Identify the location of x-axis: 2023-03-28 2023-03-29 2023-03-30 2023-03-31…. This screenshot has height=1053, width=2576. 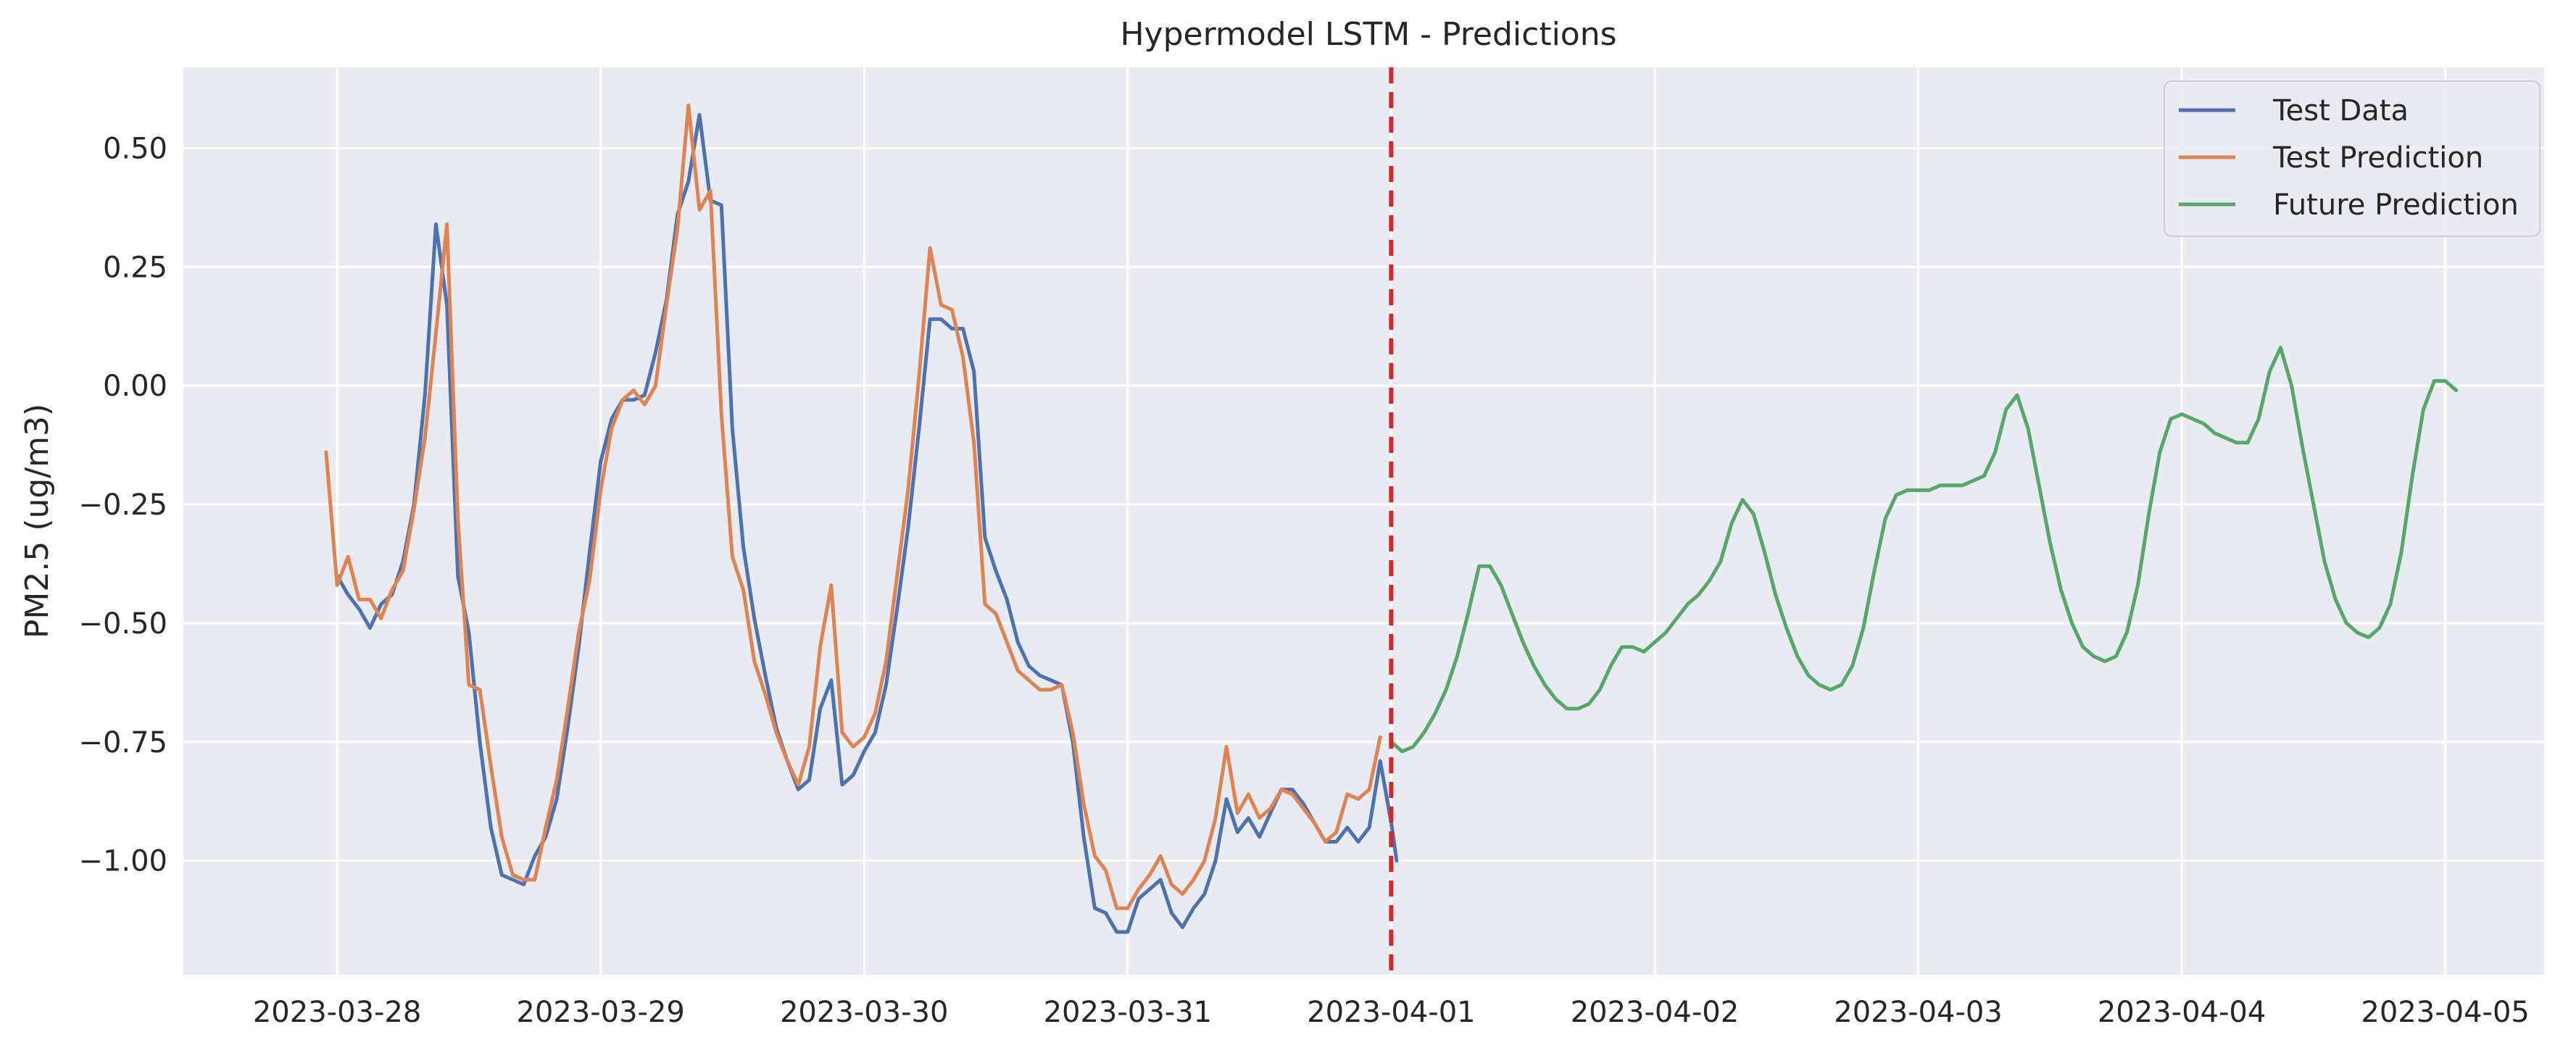
(1391, 1012).